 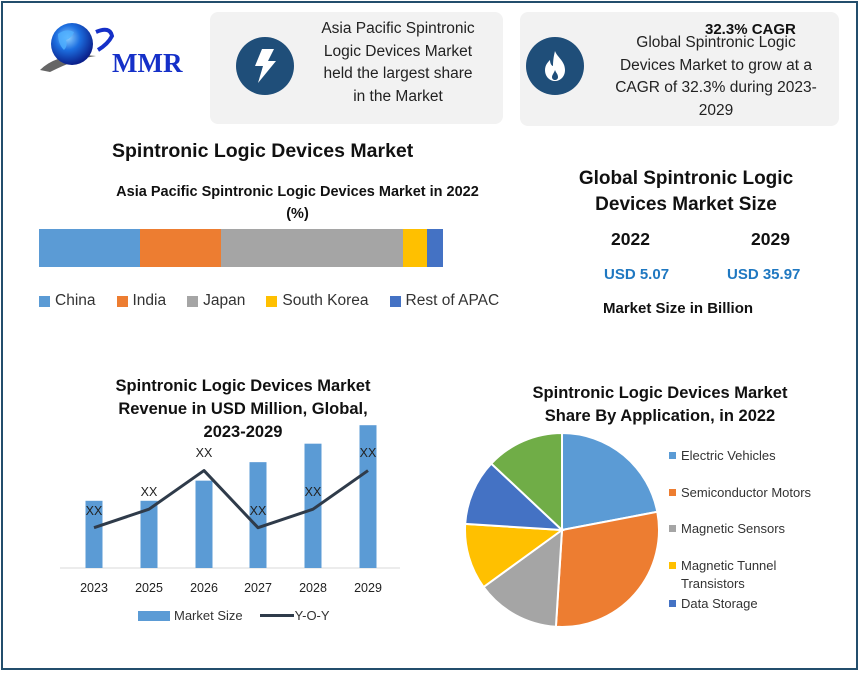 What do you see at coordinates (398, 28) in the screenshot?
I see `card-line: Asia Pacific Spintronic` at bounding box center [398, 28].